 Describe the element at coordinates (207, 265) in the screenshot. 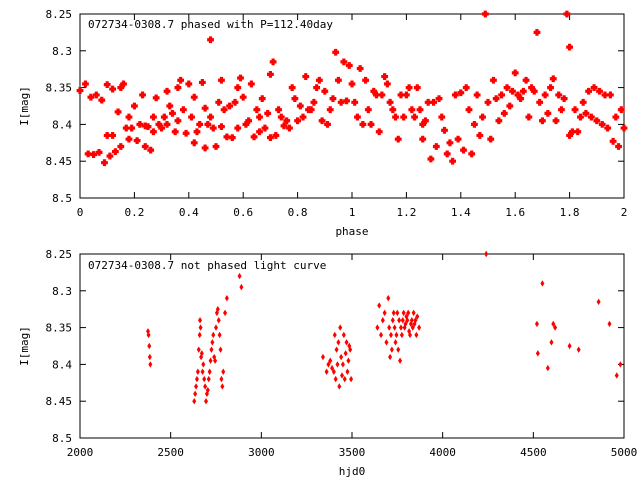

I see `plot-title: 072734-0308.7 not phased light curve` at that location.